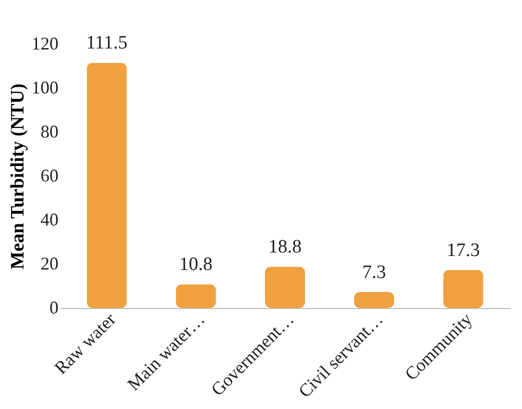  Describe the element at coordinates (45, 88) in the screenshot. I see `y-tick-label: 100` at that location.